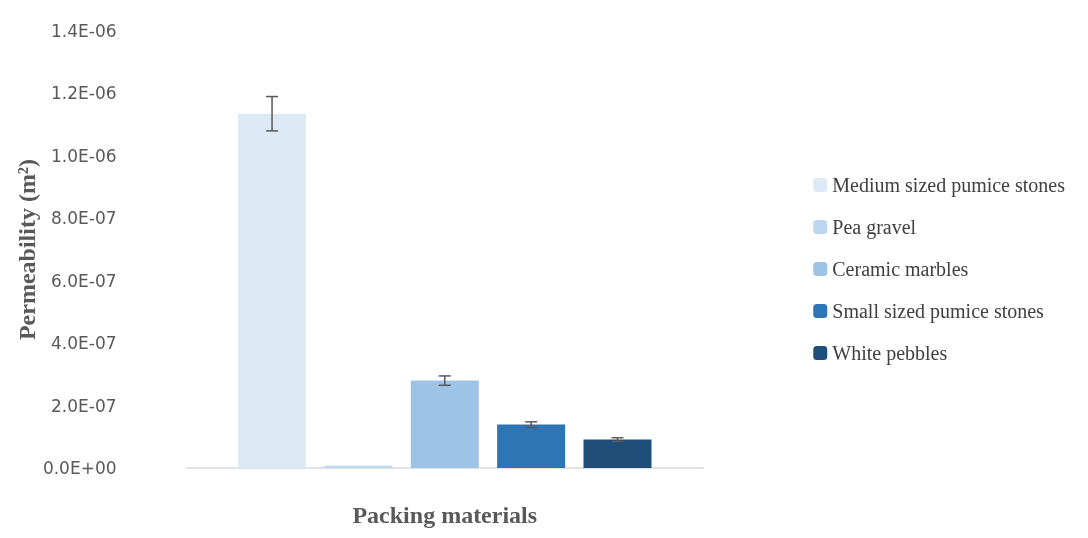 The height and width of the screenshot is (538, 1088). What do you see at coordinates (874, 227) in the screenshot?
I see `legend-label: Pea gravel` at bounding box center [874, 227].